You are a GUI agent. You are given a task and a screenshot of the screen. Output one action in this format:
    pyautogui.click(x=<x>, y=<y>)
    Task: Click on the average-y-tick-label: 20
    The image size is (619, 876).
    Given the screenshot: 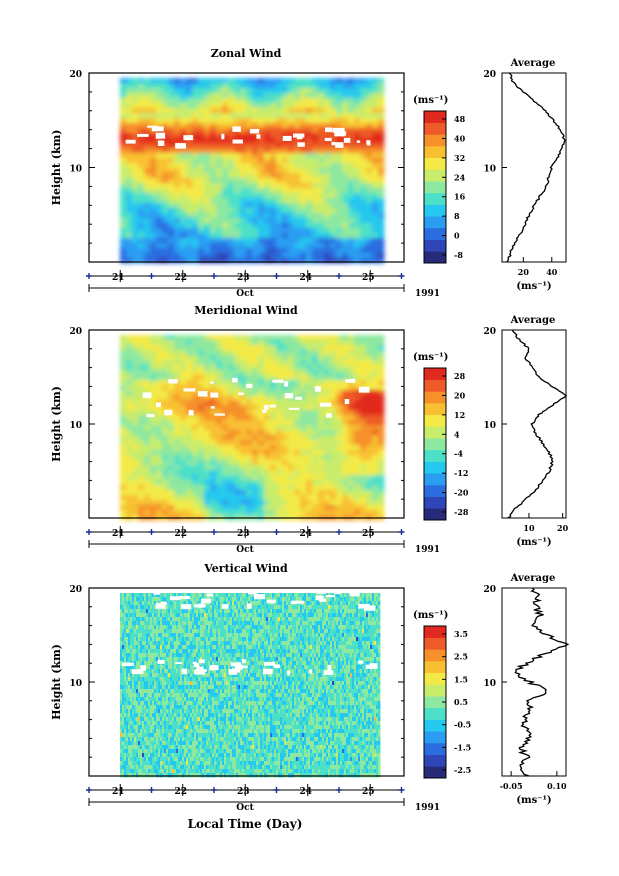 What is the action you would take?
    pyautogui.click(x=489, y=332)
    